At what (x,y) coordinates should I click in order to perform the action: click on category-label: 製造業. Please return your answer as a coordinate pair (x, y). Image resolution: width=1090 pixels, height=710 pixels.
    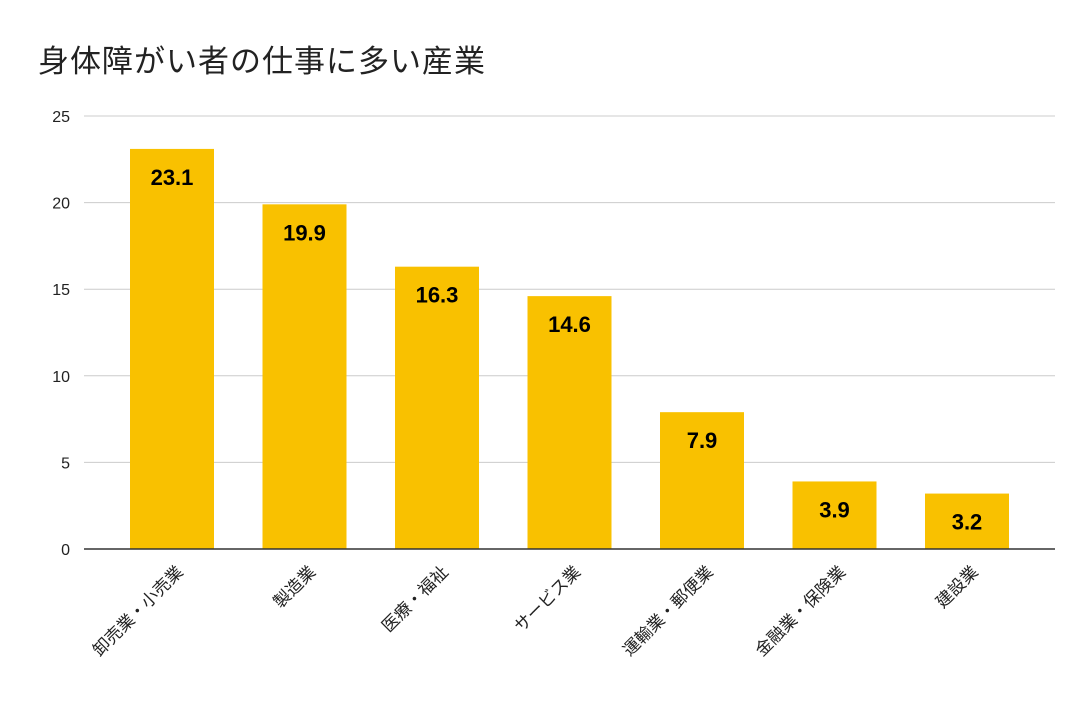
    Looking at the image, I should click on (295, 587).